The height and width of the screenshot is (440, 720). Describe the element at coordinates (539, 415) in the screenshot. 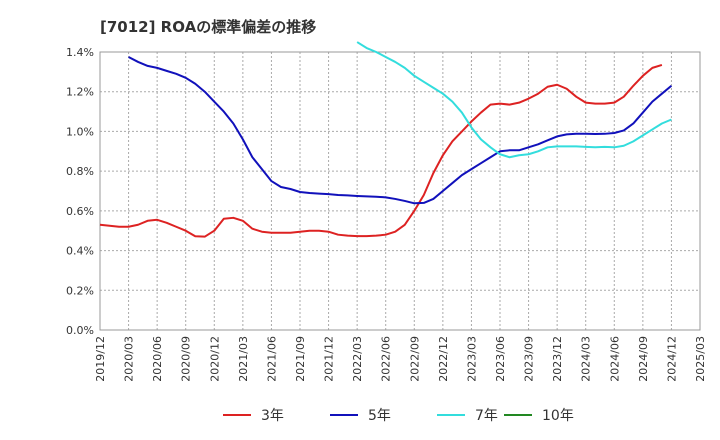

I see `legend-item: 10年` at that location.